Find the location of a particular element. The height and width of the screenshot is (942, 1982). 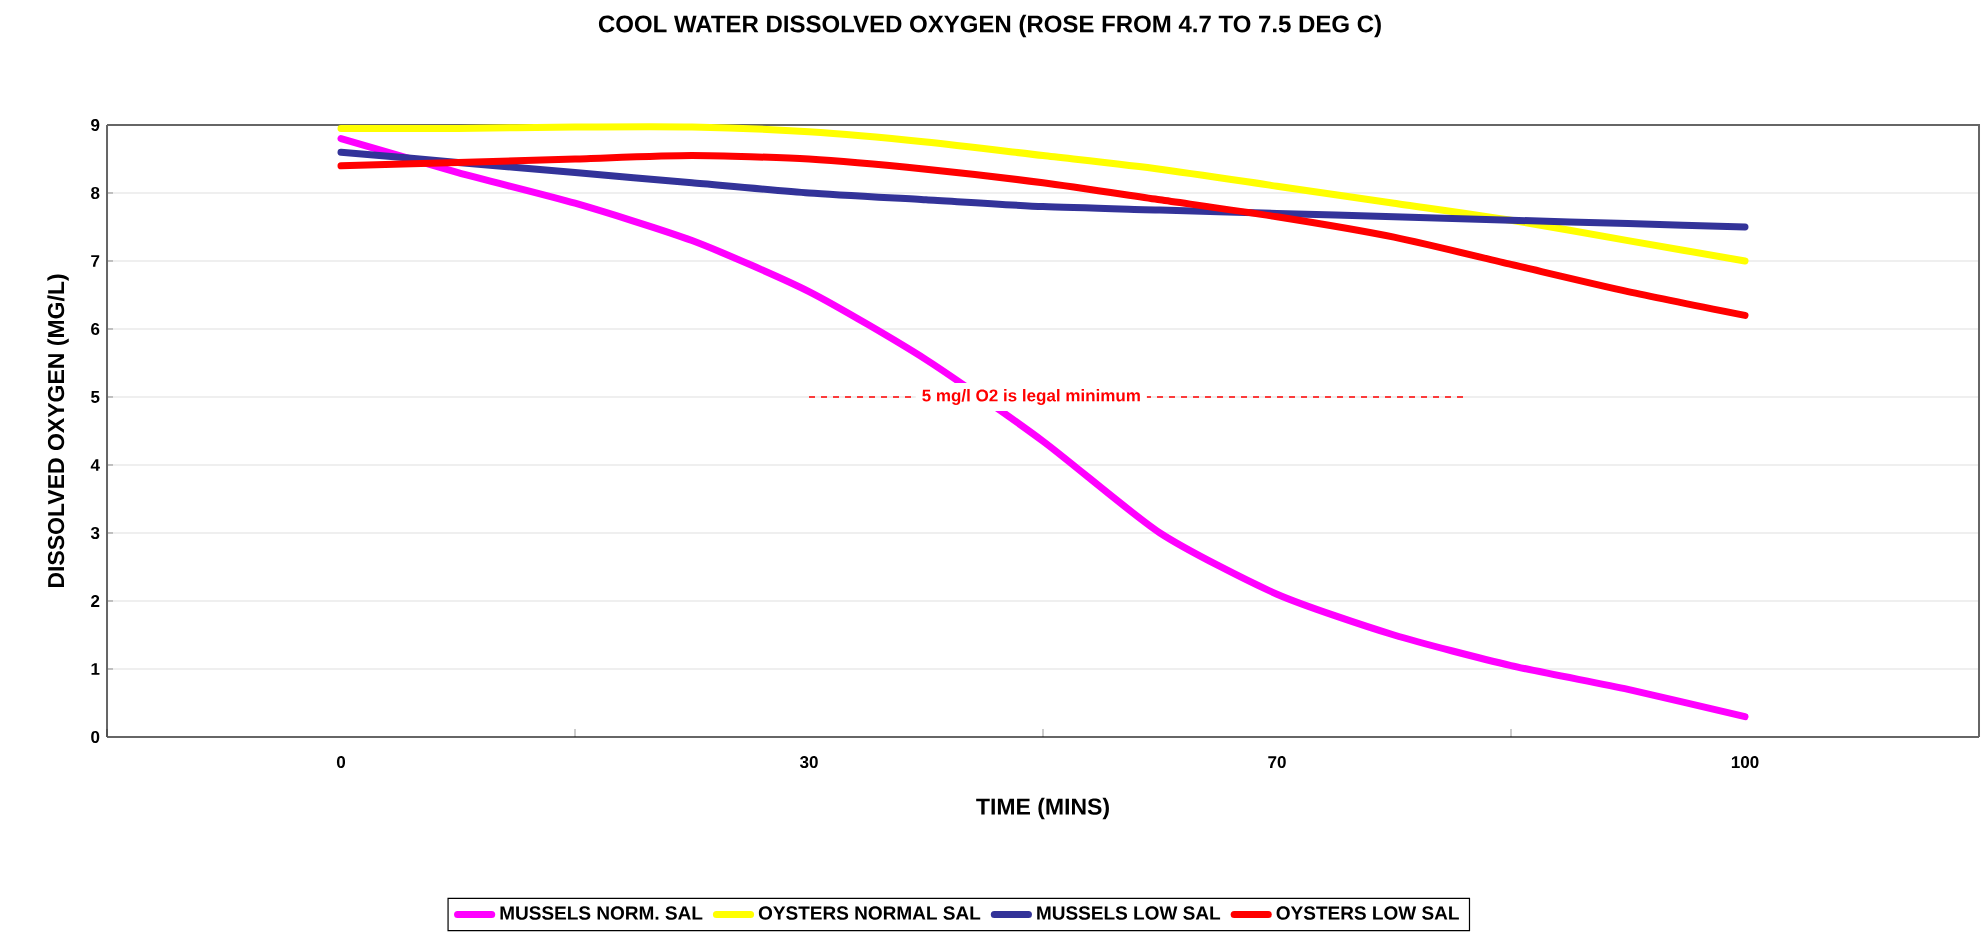

legend-label: MUSSELS LOW SAL is located at coordinates (1129, 913).